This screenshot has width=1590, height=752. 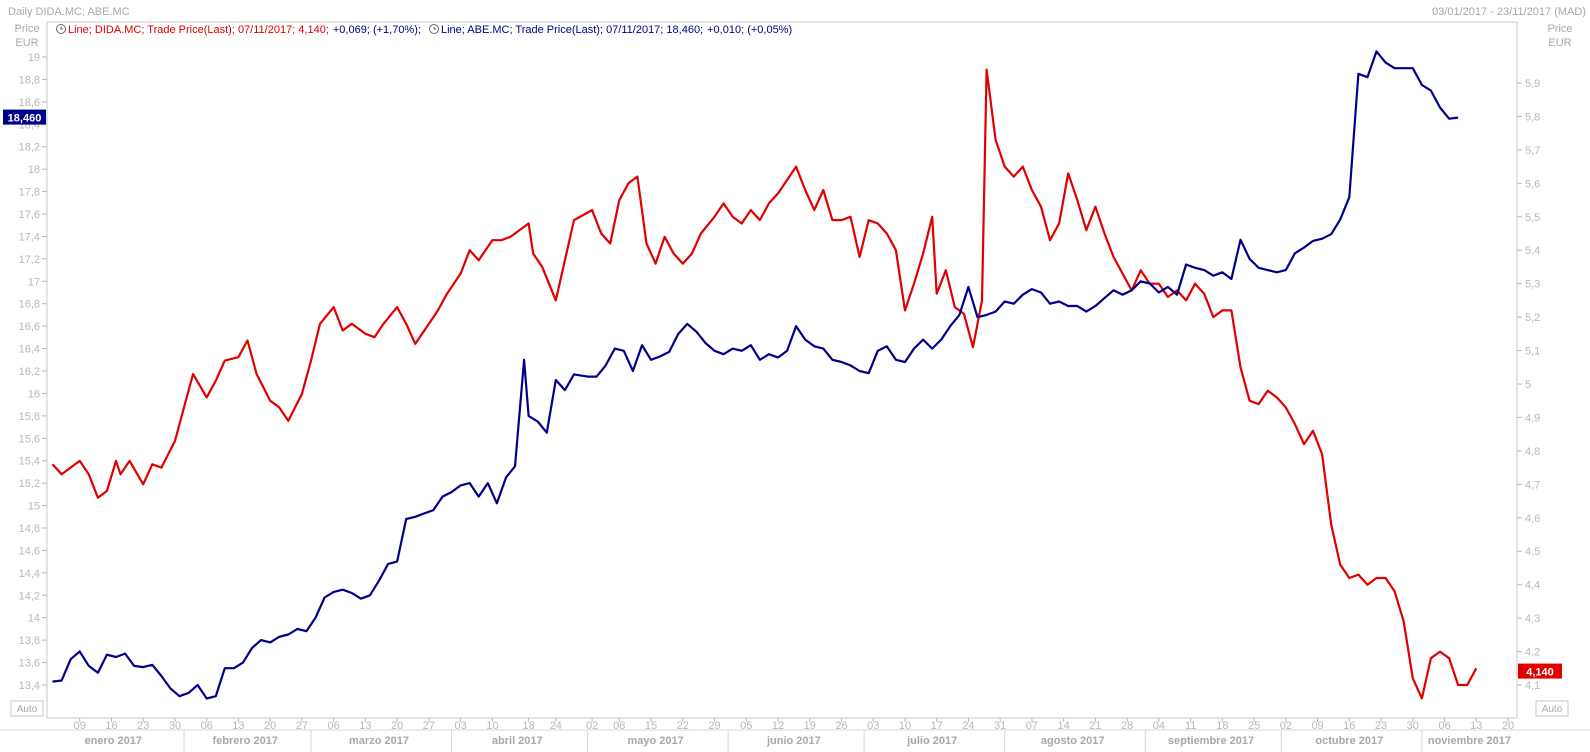 I want to click on x-tick-label: 30, so click(x=175, y=726).